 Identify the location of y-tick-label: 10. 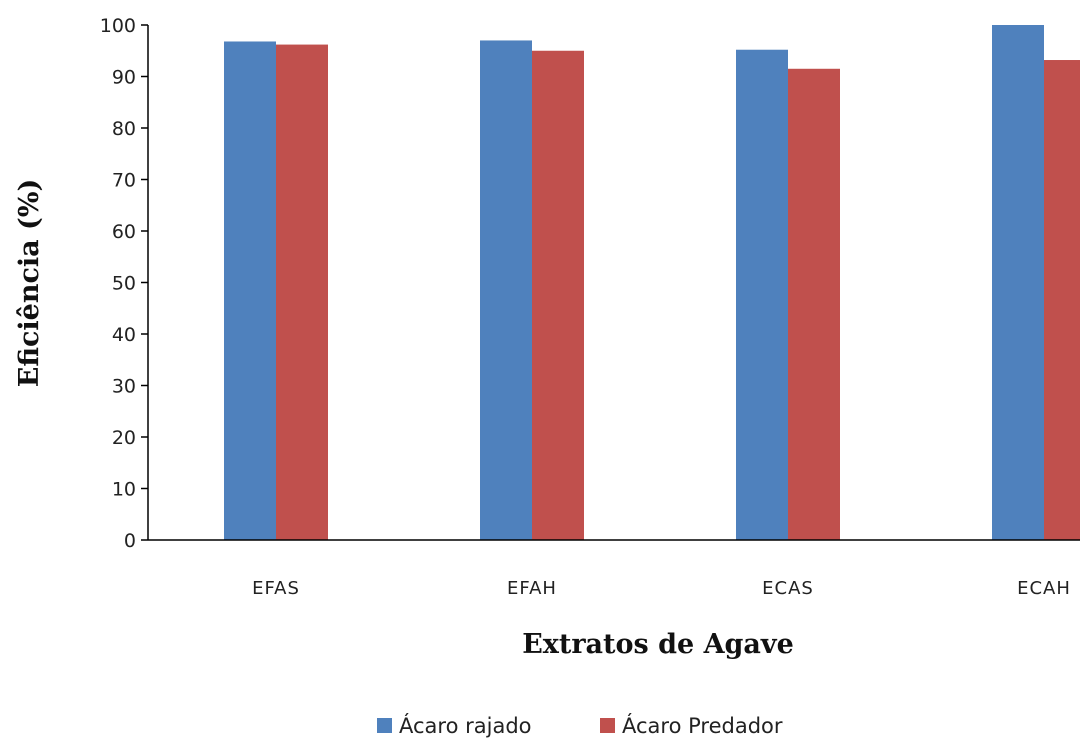
(124, 490).